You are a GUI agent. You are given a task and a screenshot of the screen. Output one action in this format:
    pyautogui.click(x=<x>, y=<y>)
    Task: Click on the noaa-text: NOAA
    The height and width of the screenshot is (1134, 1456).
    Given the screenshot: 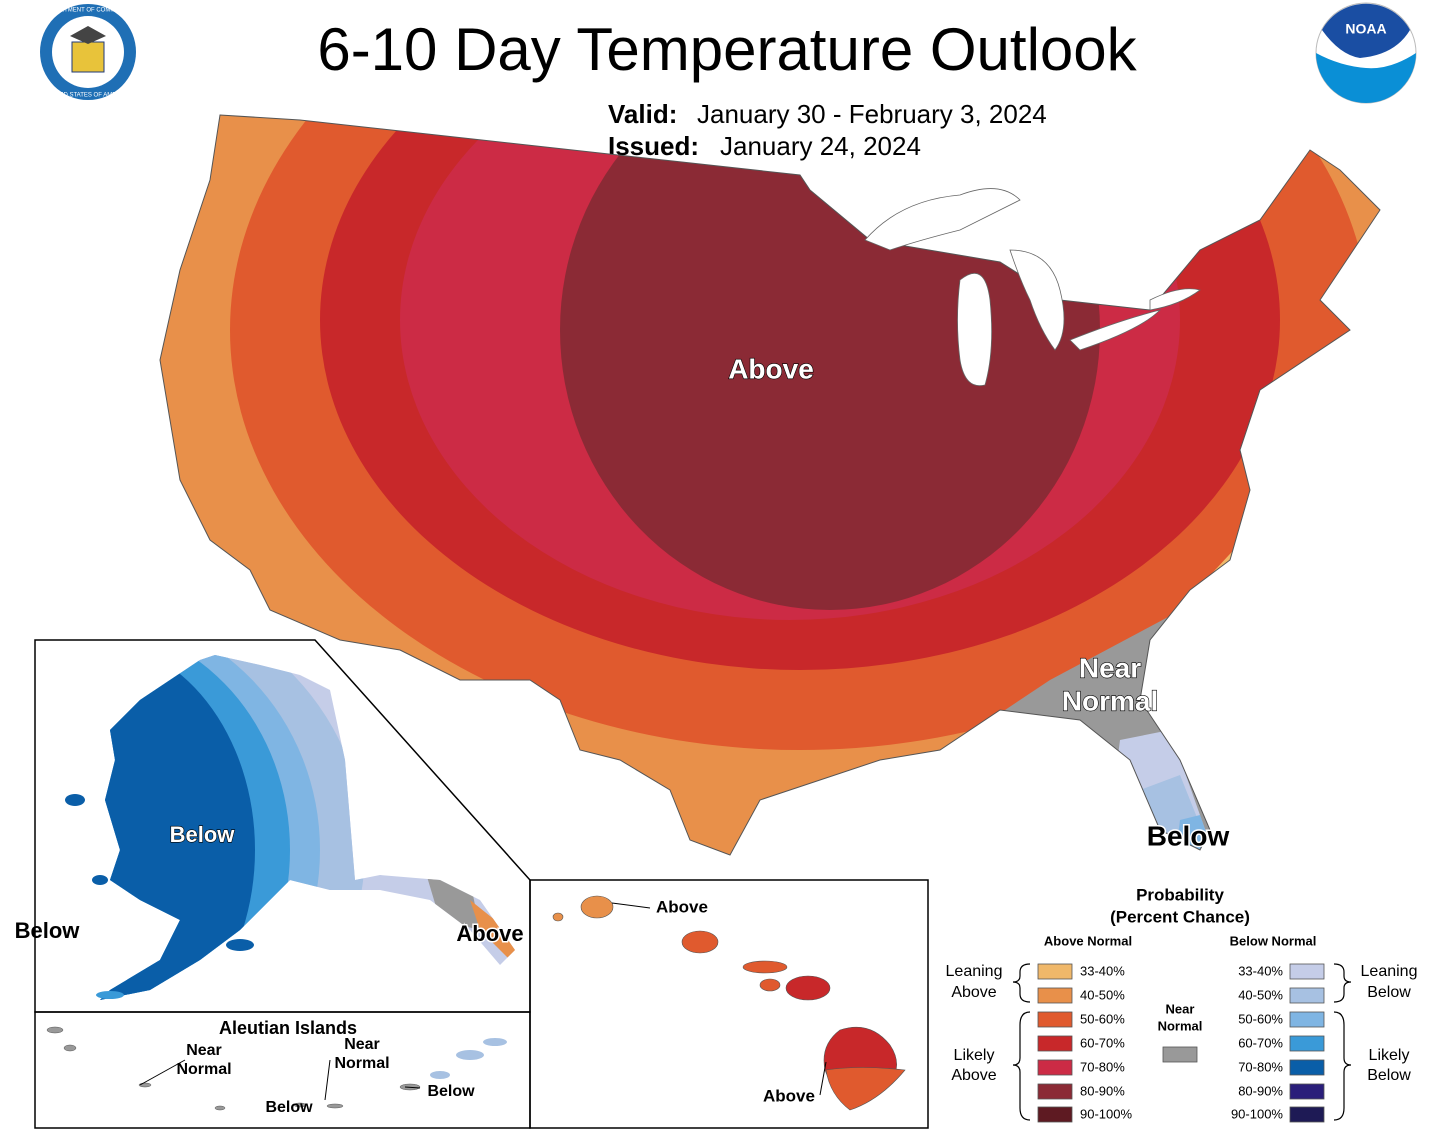 What is the action you would take?
    pyautogui.click(x=1365, y=29)
    